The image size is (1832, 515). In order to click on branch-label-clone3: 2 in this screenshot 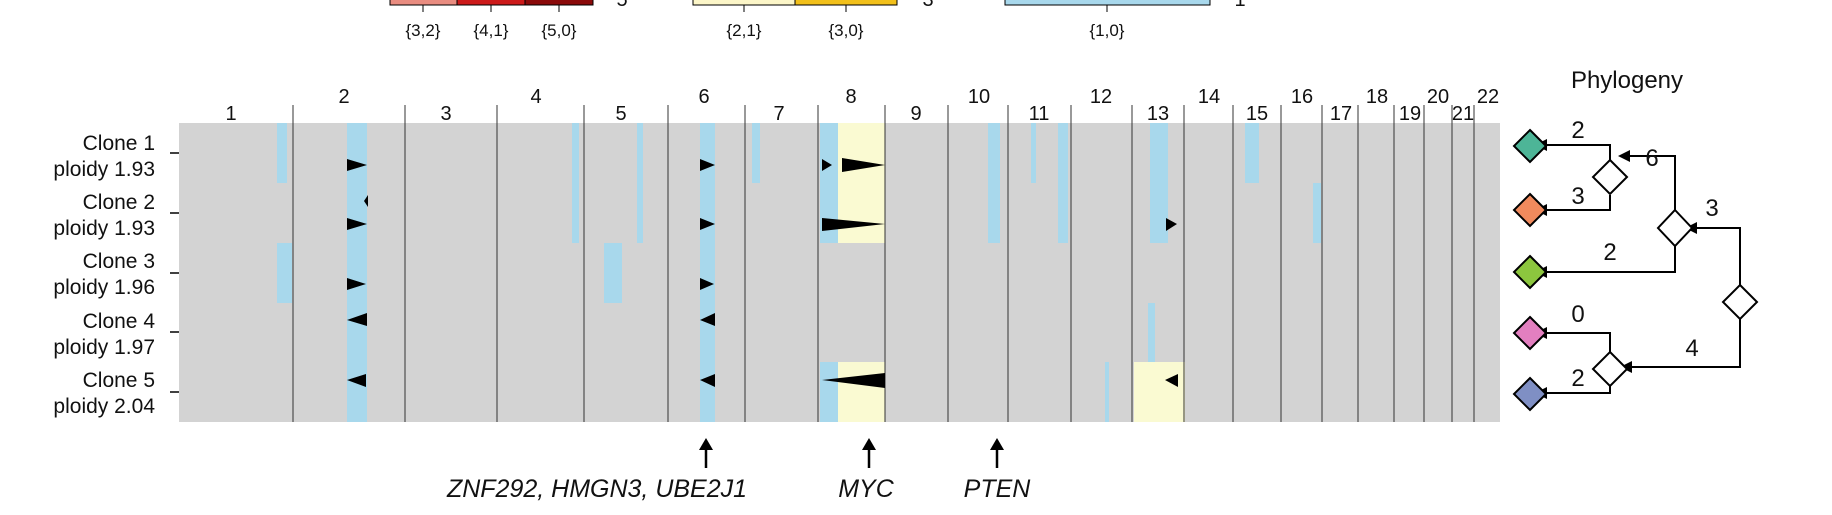, I will do `click(1609, 252)`.